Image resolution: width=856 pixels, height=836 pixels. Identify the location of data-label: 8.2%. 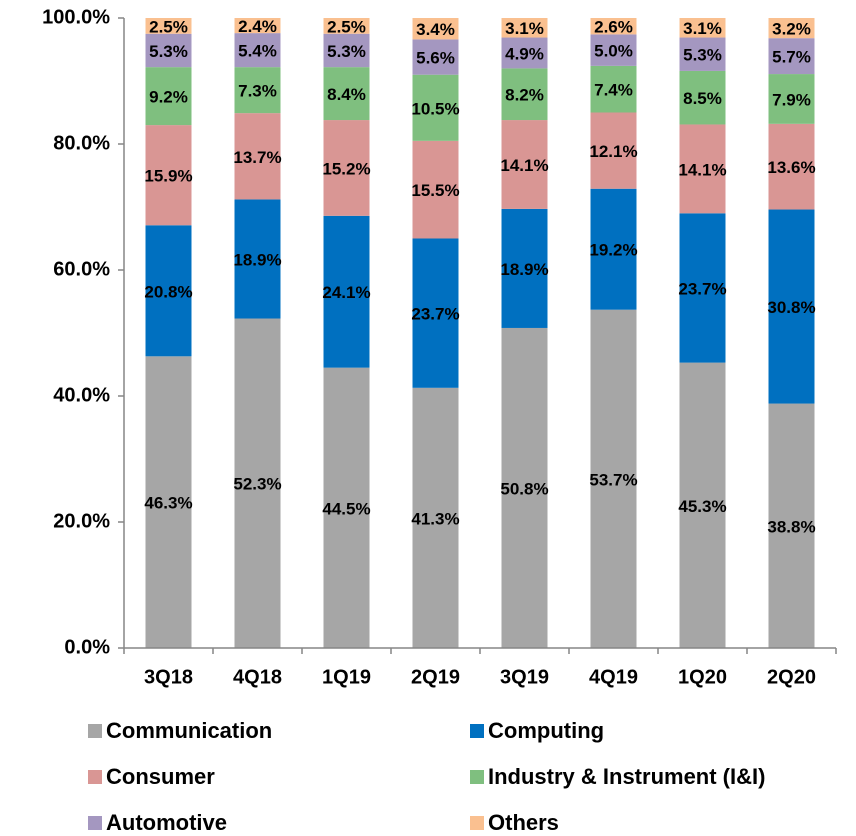
(524, 95).